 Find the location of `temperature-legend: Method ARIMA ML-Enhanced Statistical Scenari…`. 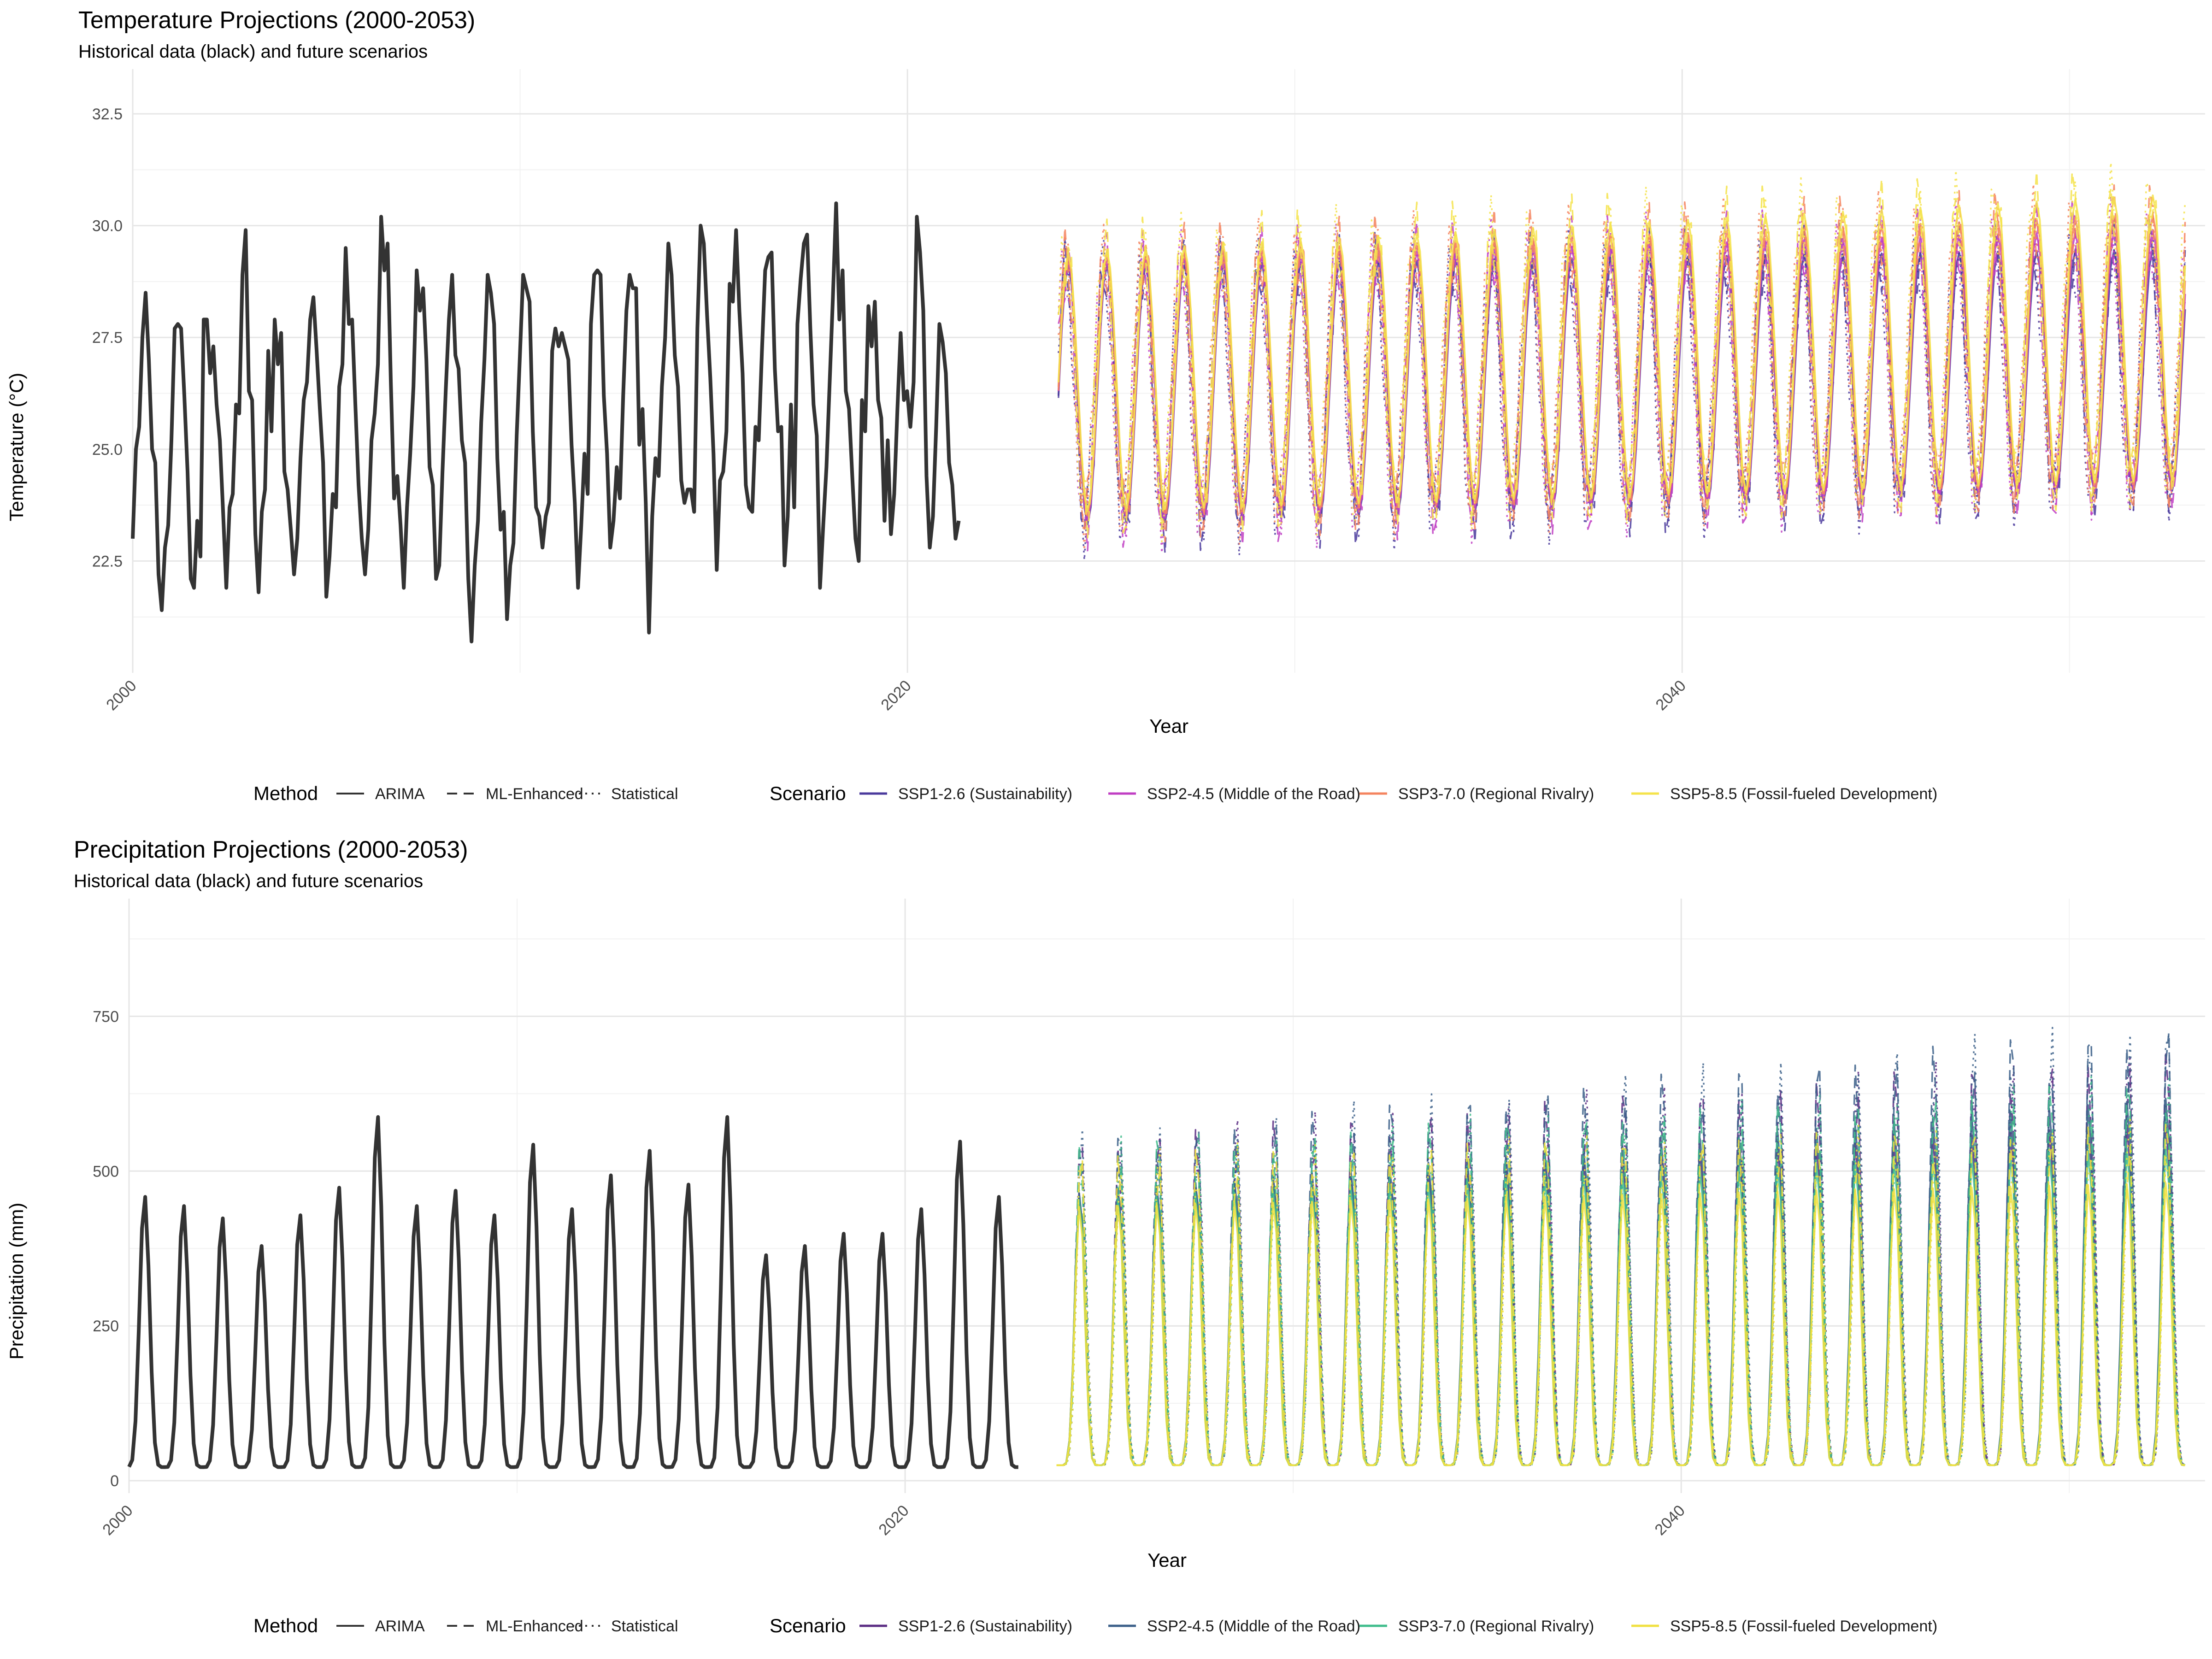

temperature-legend: Method ARIMA ML-Enhanced Statistical Scenari… is located at coordinates (1106, 792).